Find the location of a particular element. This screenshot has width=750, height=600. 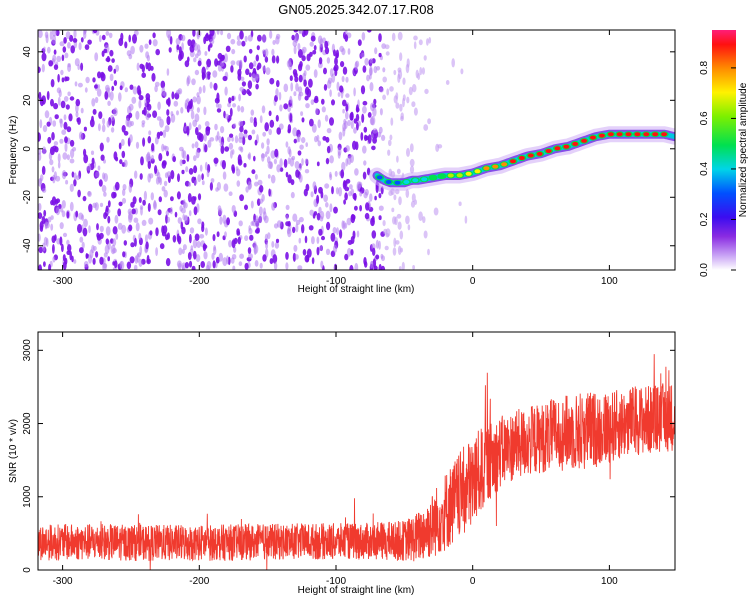

signal-trace is located at coordinates (522, 158).